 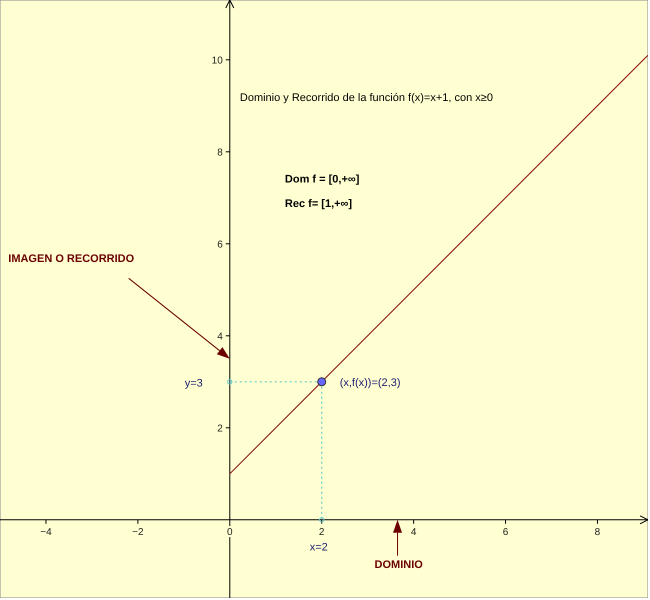 What do you see at coordinates (322, 180) in the screenshot?
I see `annotation: Dom f = [0,+∞]` at bounding box center [322, 180].